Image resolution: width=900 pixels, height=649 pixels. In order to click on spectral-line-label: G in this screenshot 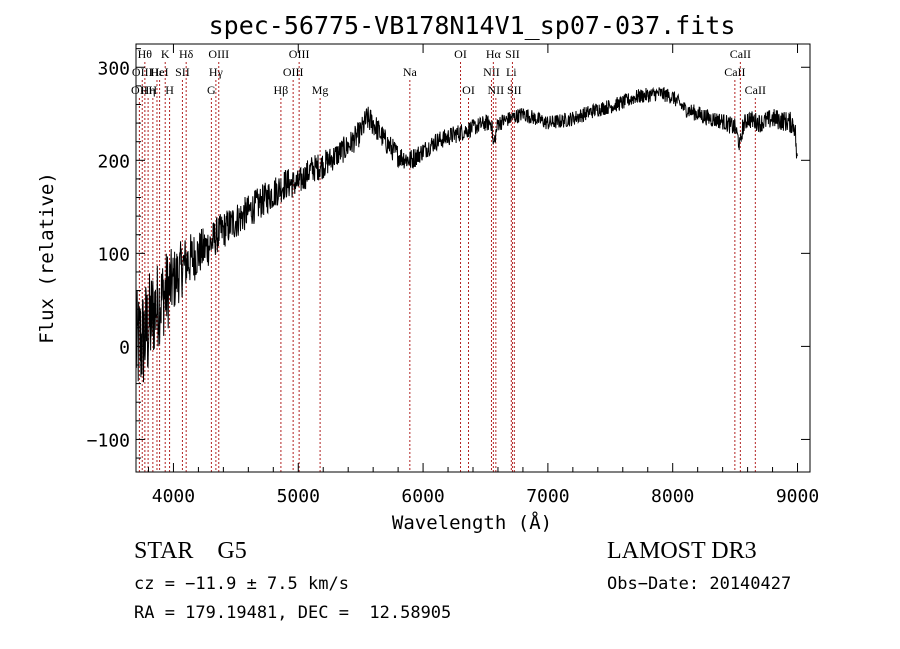, I will do `click(211, 90)`.